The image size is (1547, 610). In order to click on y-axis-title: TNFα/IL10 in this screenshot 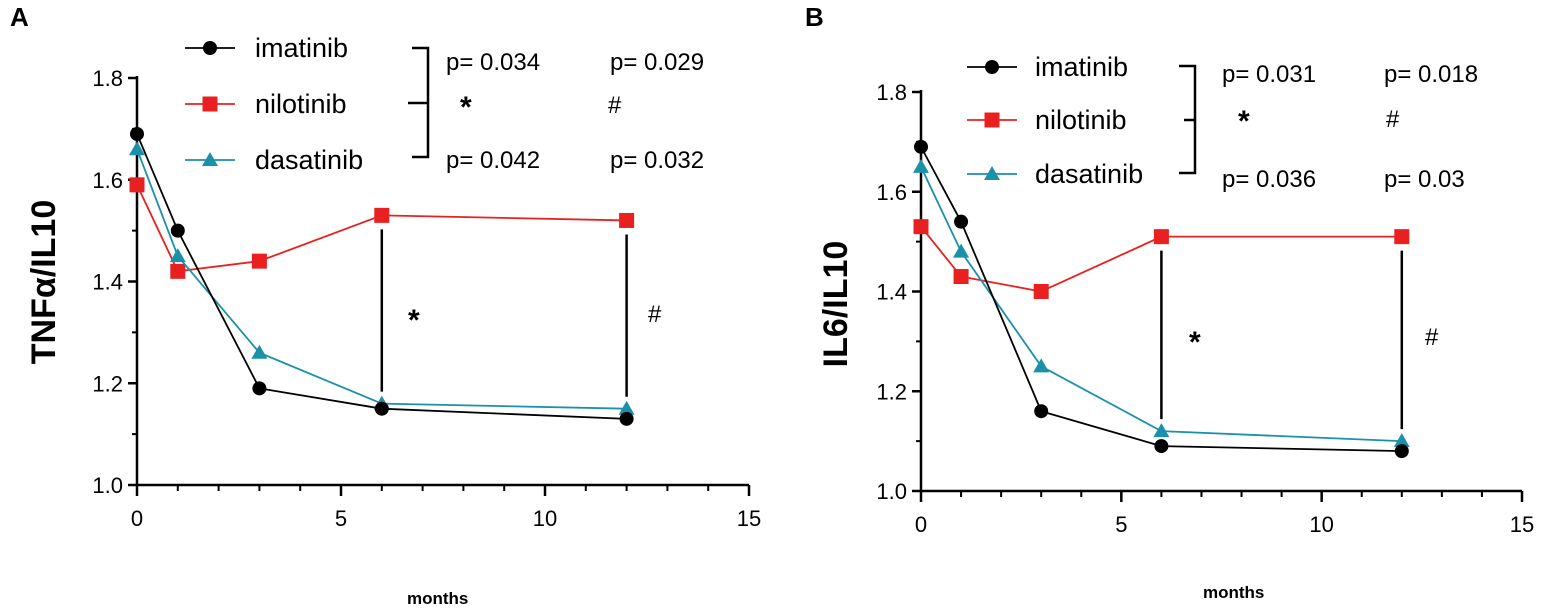, I will do `click(44, 282)`.